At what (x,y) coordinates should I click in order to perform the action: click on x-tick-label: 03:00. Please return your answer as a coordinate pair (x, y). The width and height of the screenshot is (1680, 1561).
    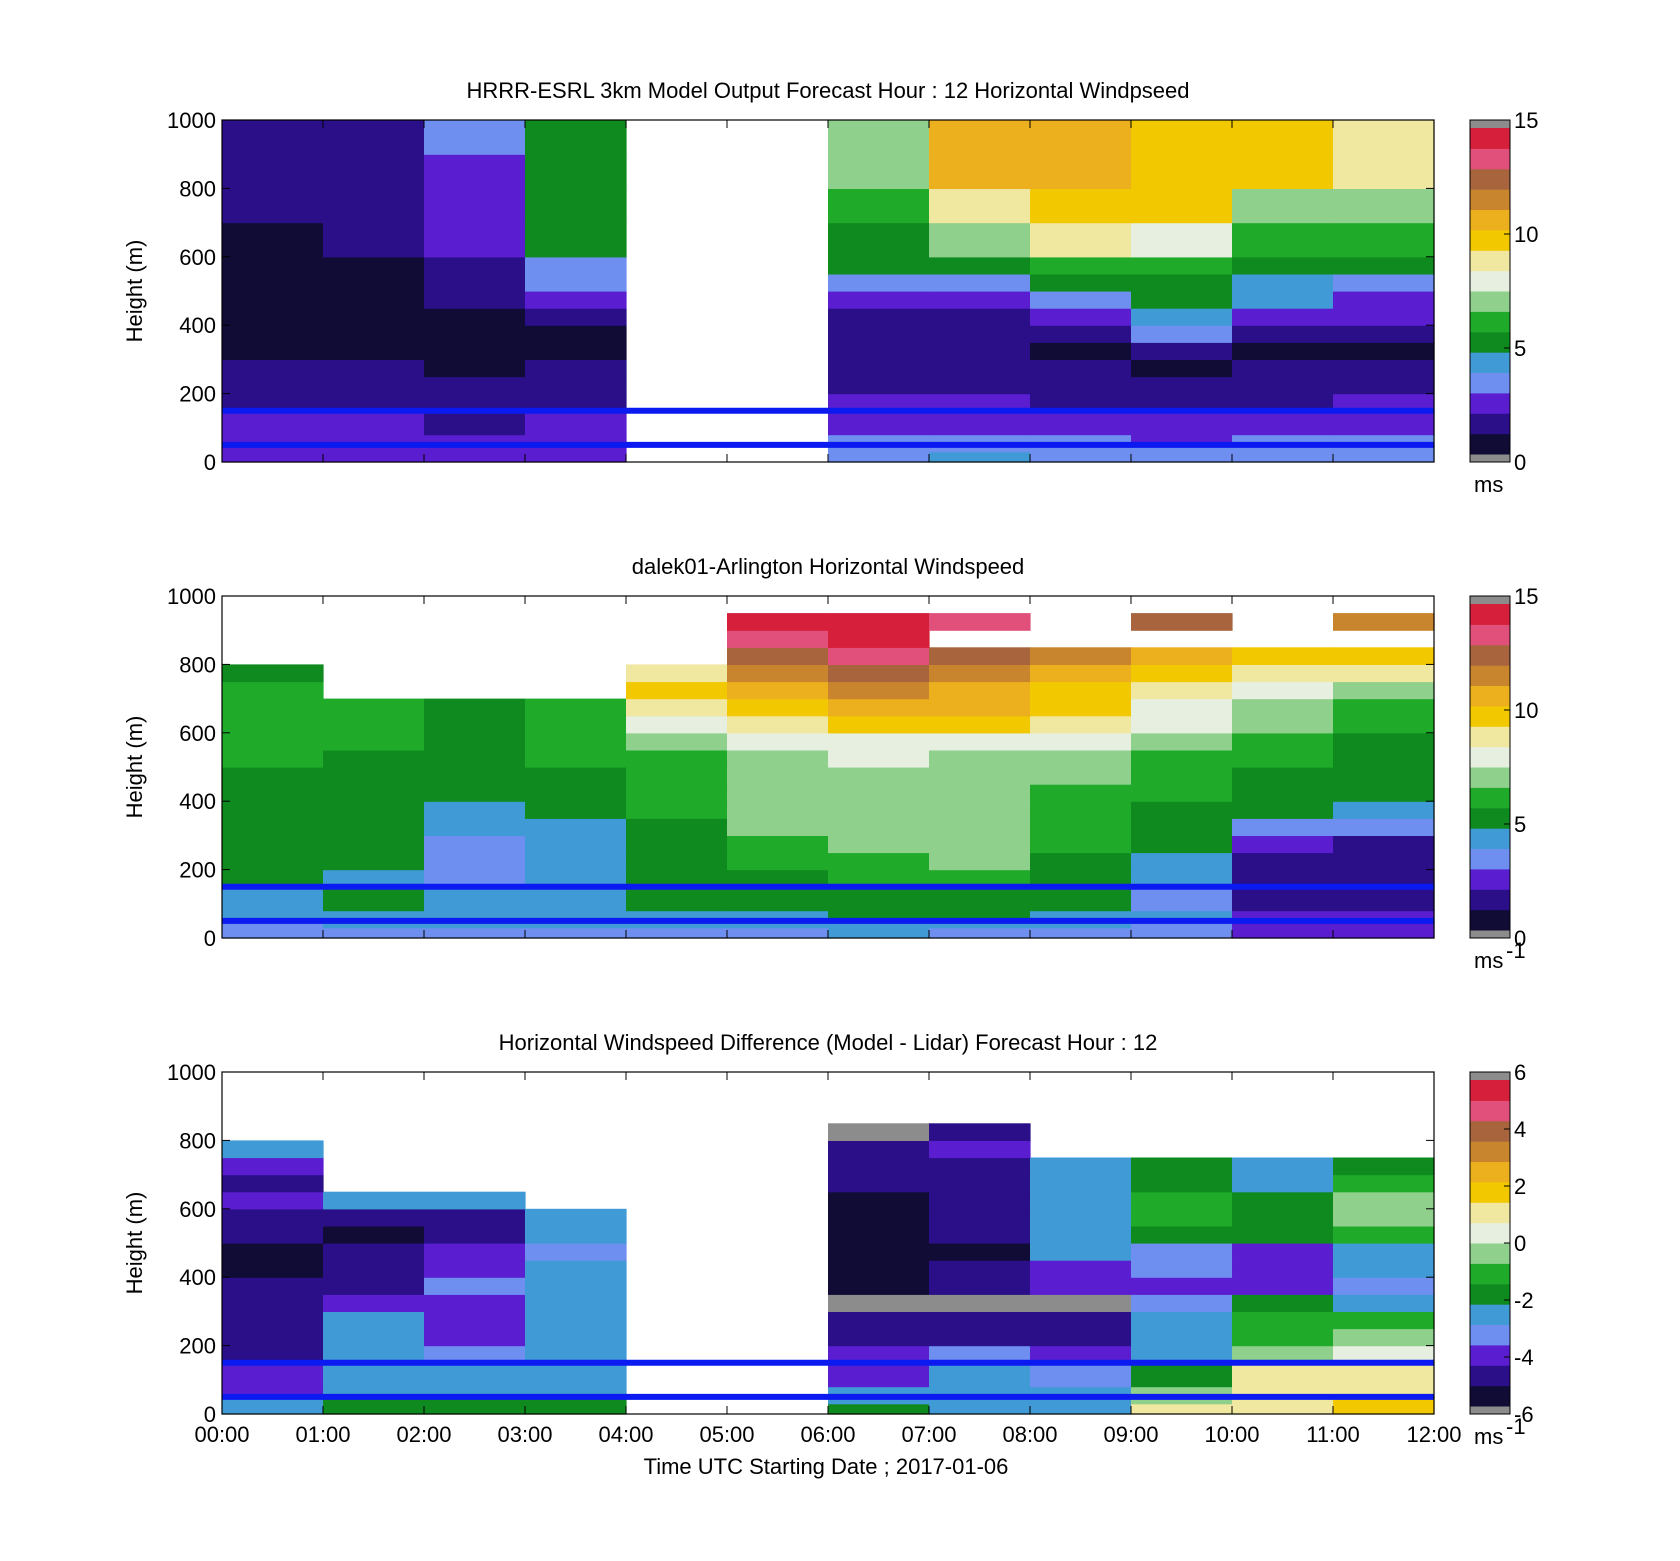
    Looking at the image, I should click on (524, 1434).